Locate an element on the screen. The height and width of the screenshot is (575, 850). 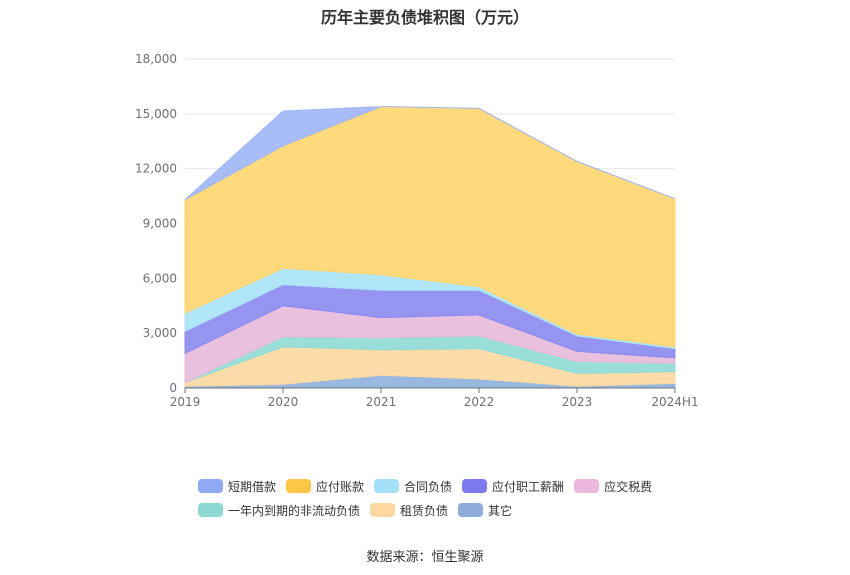
legend-item: 应付账款 is located at coordinates (325, 486).